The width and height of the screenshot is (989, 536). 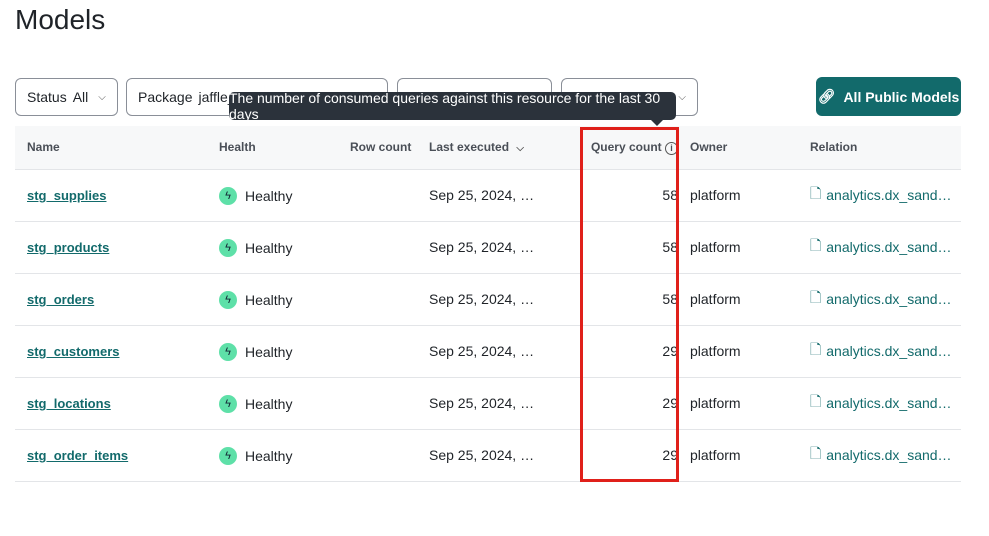 What do you see at coordinates (885, 148) in the screenshot?
I see `column-relation: Relation` at bounding box center [885, 148].